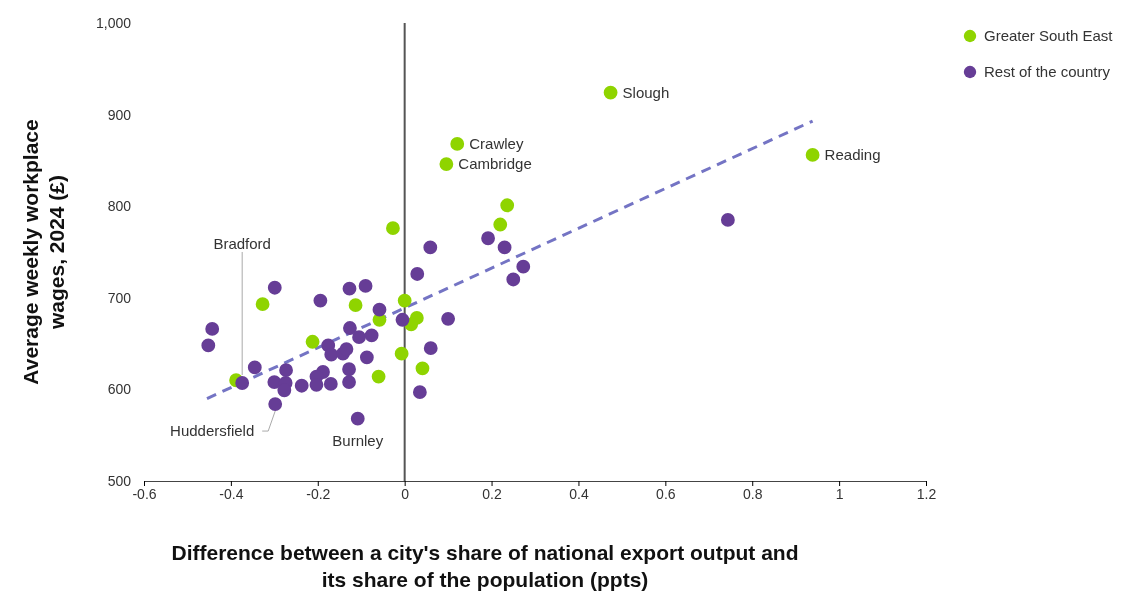 Image resolution: width=1134 pixels, height=597 pixels. I want to click on annotation: Cambridge, so click(495, 164).